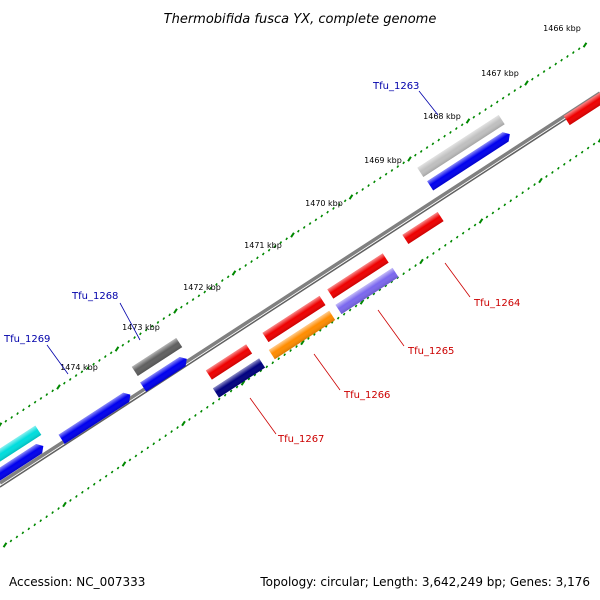  Describe the element at coordinates (581, 108) in the screenshot. I see `gene-red-far-right` at that location.